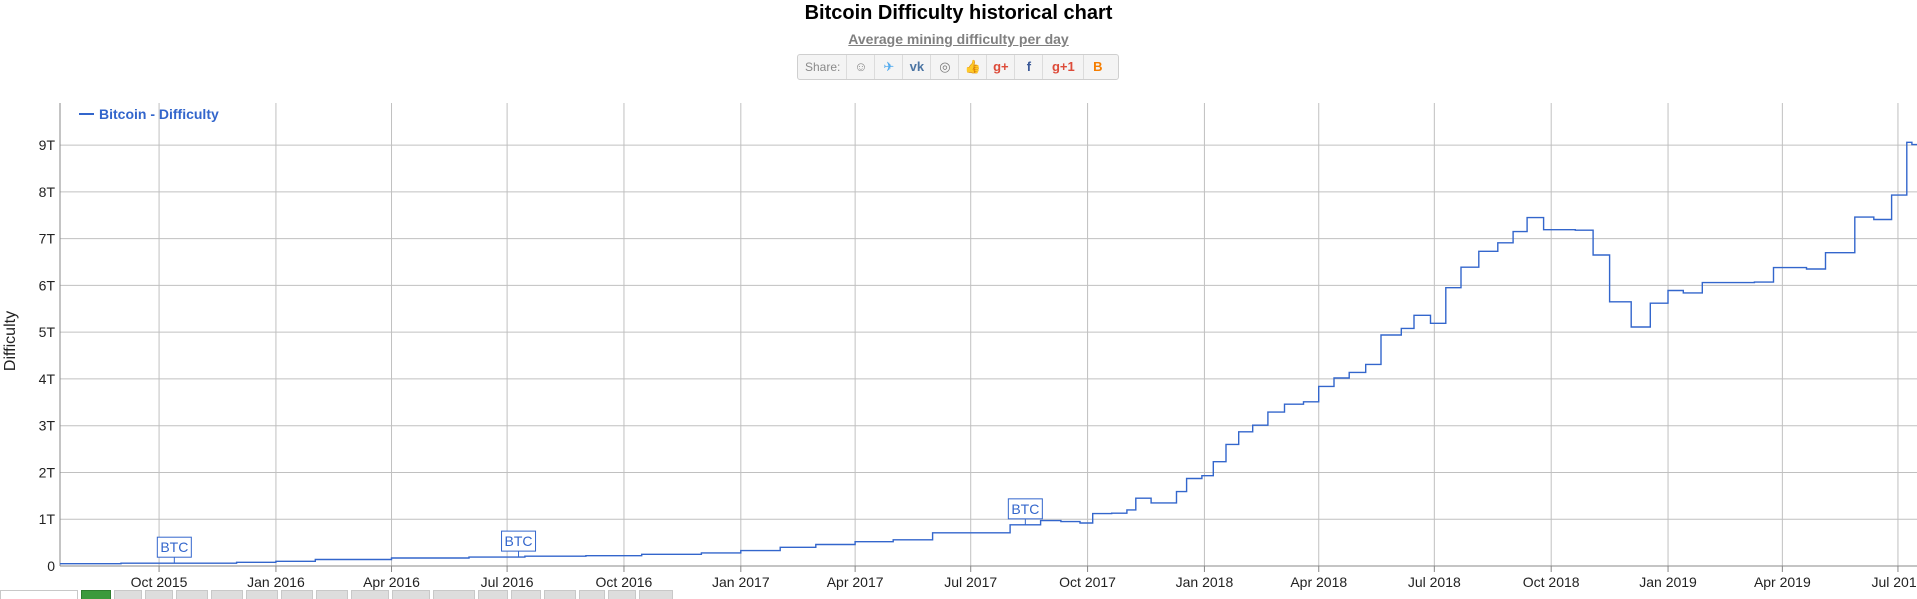 The height and width of the screenshot is (599, 1917). I want to click on y-tick-label: 0, so click(51, 566).